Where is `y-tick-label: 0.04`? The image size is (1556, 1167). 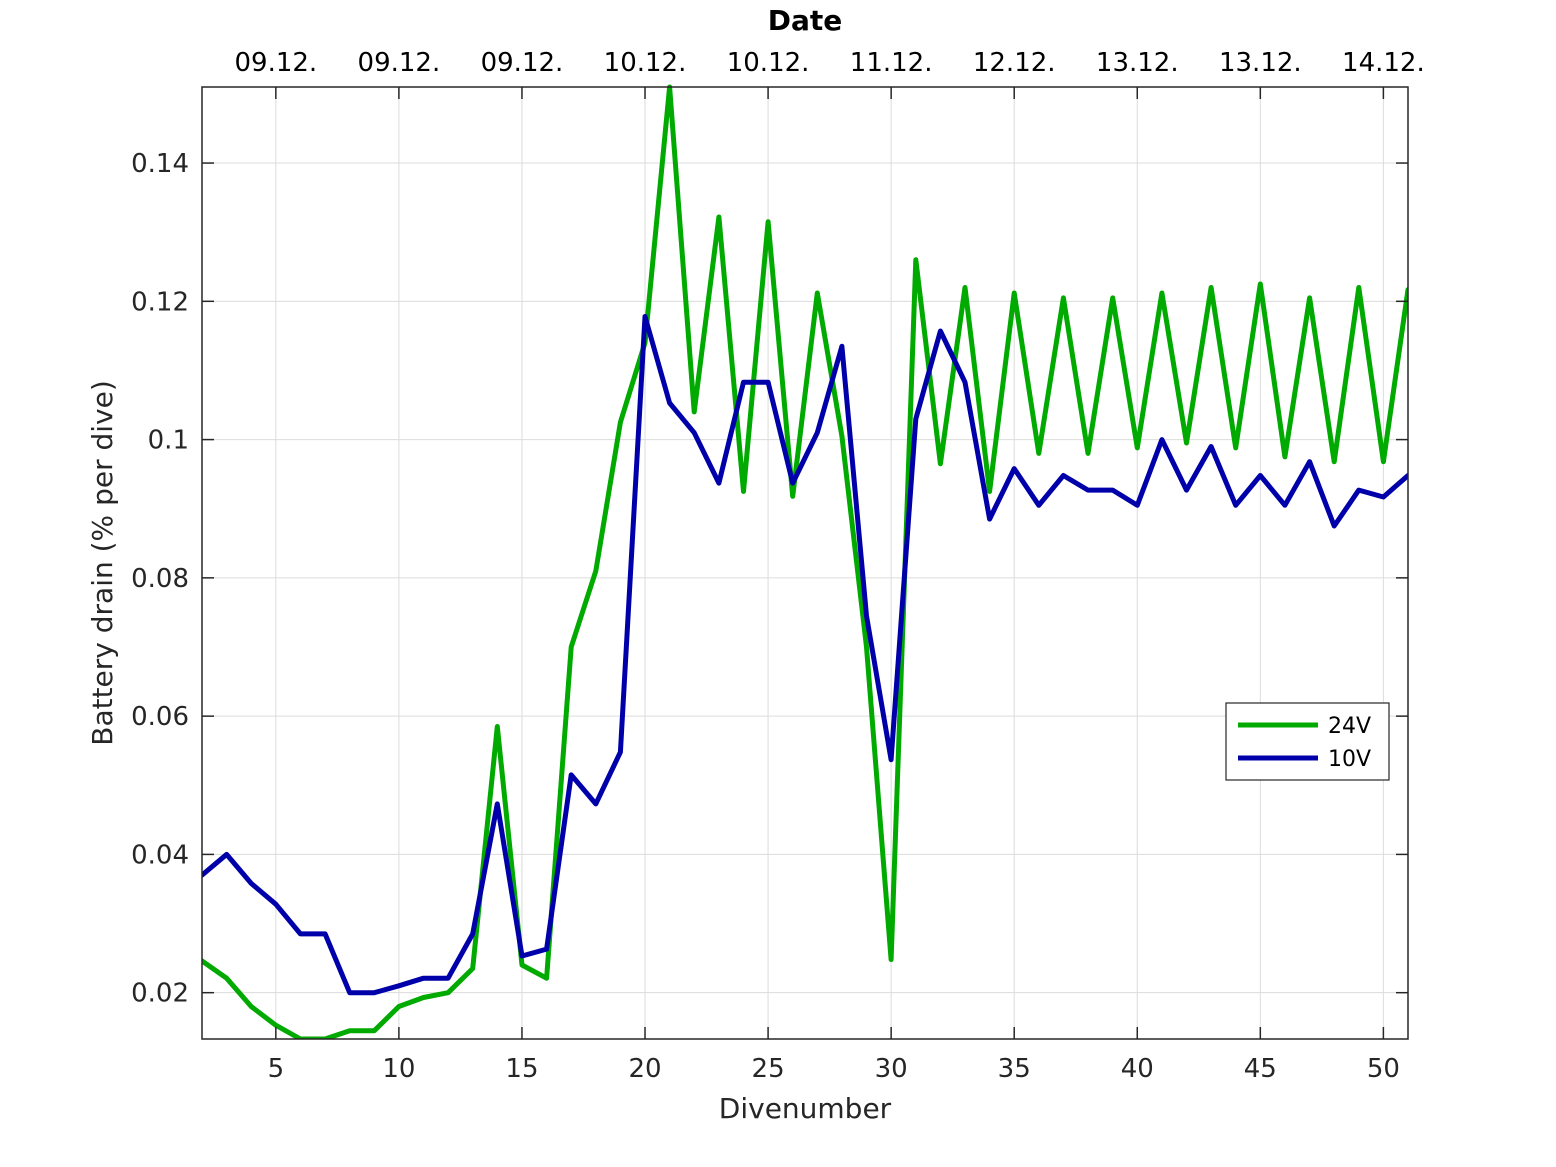 y-tick-label: 0.04 is located at coordinates (160, 855).